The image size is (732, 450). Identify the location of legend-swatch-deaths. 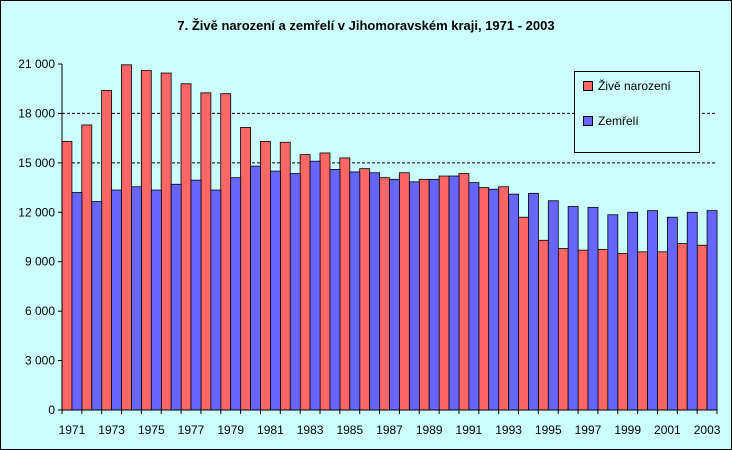
(588, 120).